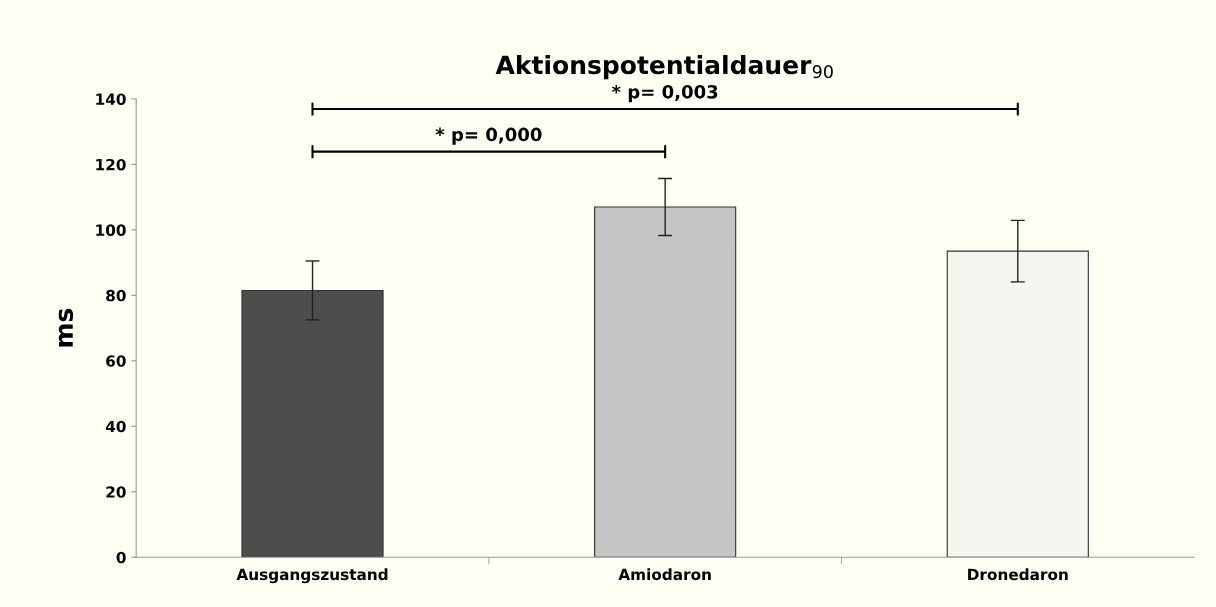 This screenshot has height=607, width=1216. Describe the element at coordinates (111, 230) in the screenshot. I see `y-tick-label: 100` at that location.